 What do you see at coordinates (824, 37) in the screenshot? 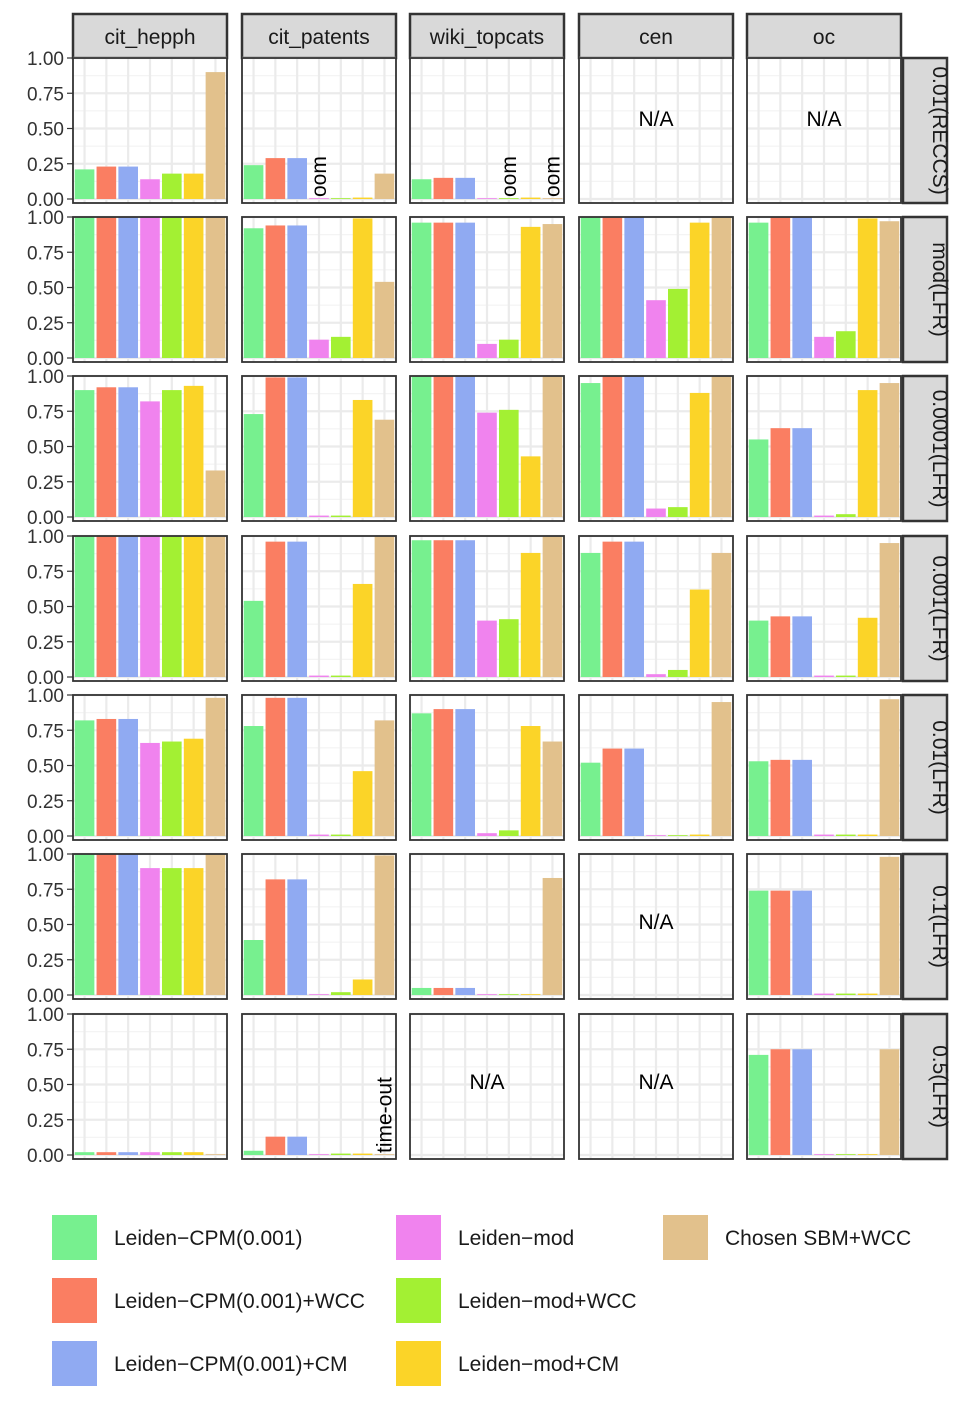
I see `column-strip-label: oc` at bounding box center [824, 37].